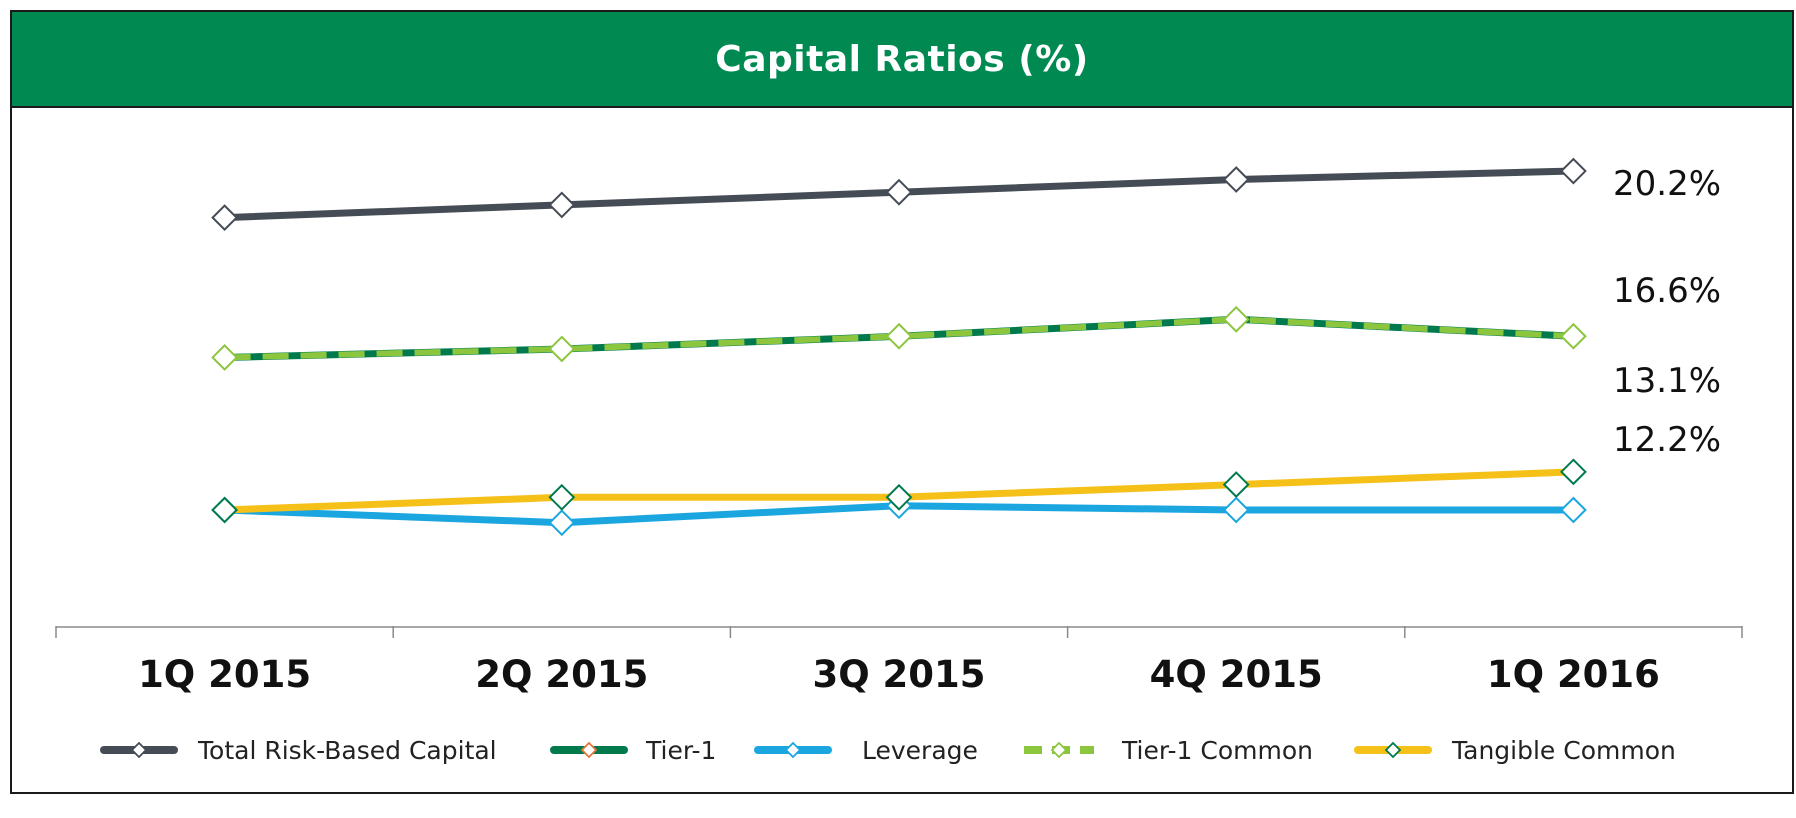 The width and height of the screenshot is (1796, 818). Describe the element at coordinates (898, 674) in the screenshot. I see `x-tick-label-3q-2015: 3Q 2015` at that location.